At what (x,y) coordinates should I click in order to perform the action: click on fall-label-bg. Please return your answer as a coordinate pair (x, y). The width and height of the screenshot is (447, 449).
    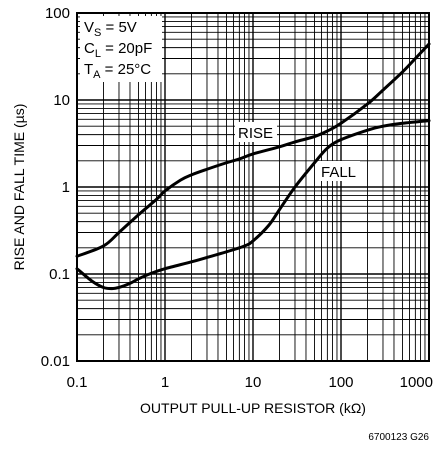
    Looking at the image, I should click on (339, 171).